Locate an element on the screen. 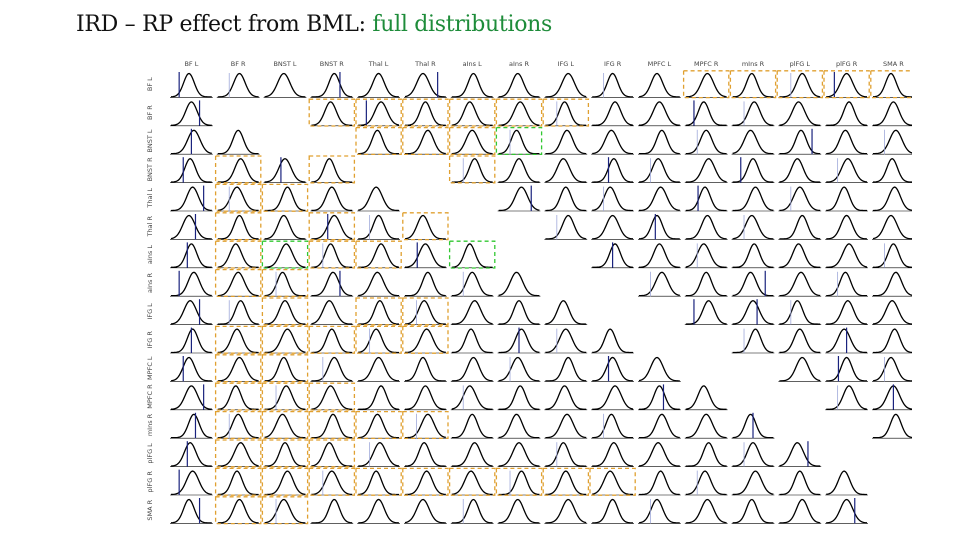 Image resolution: width=960 pixels, height=540 pixels. row-label: plFG L is located at coordinates (150, 453).